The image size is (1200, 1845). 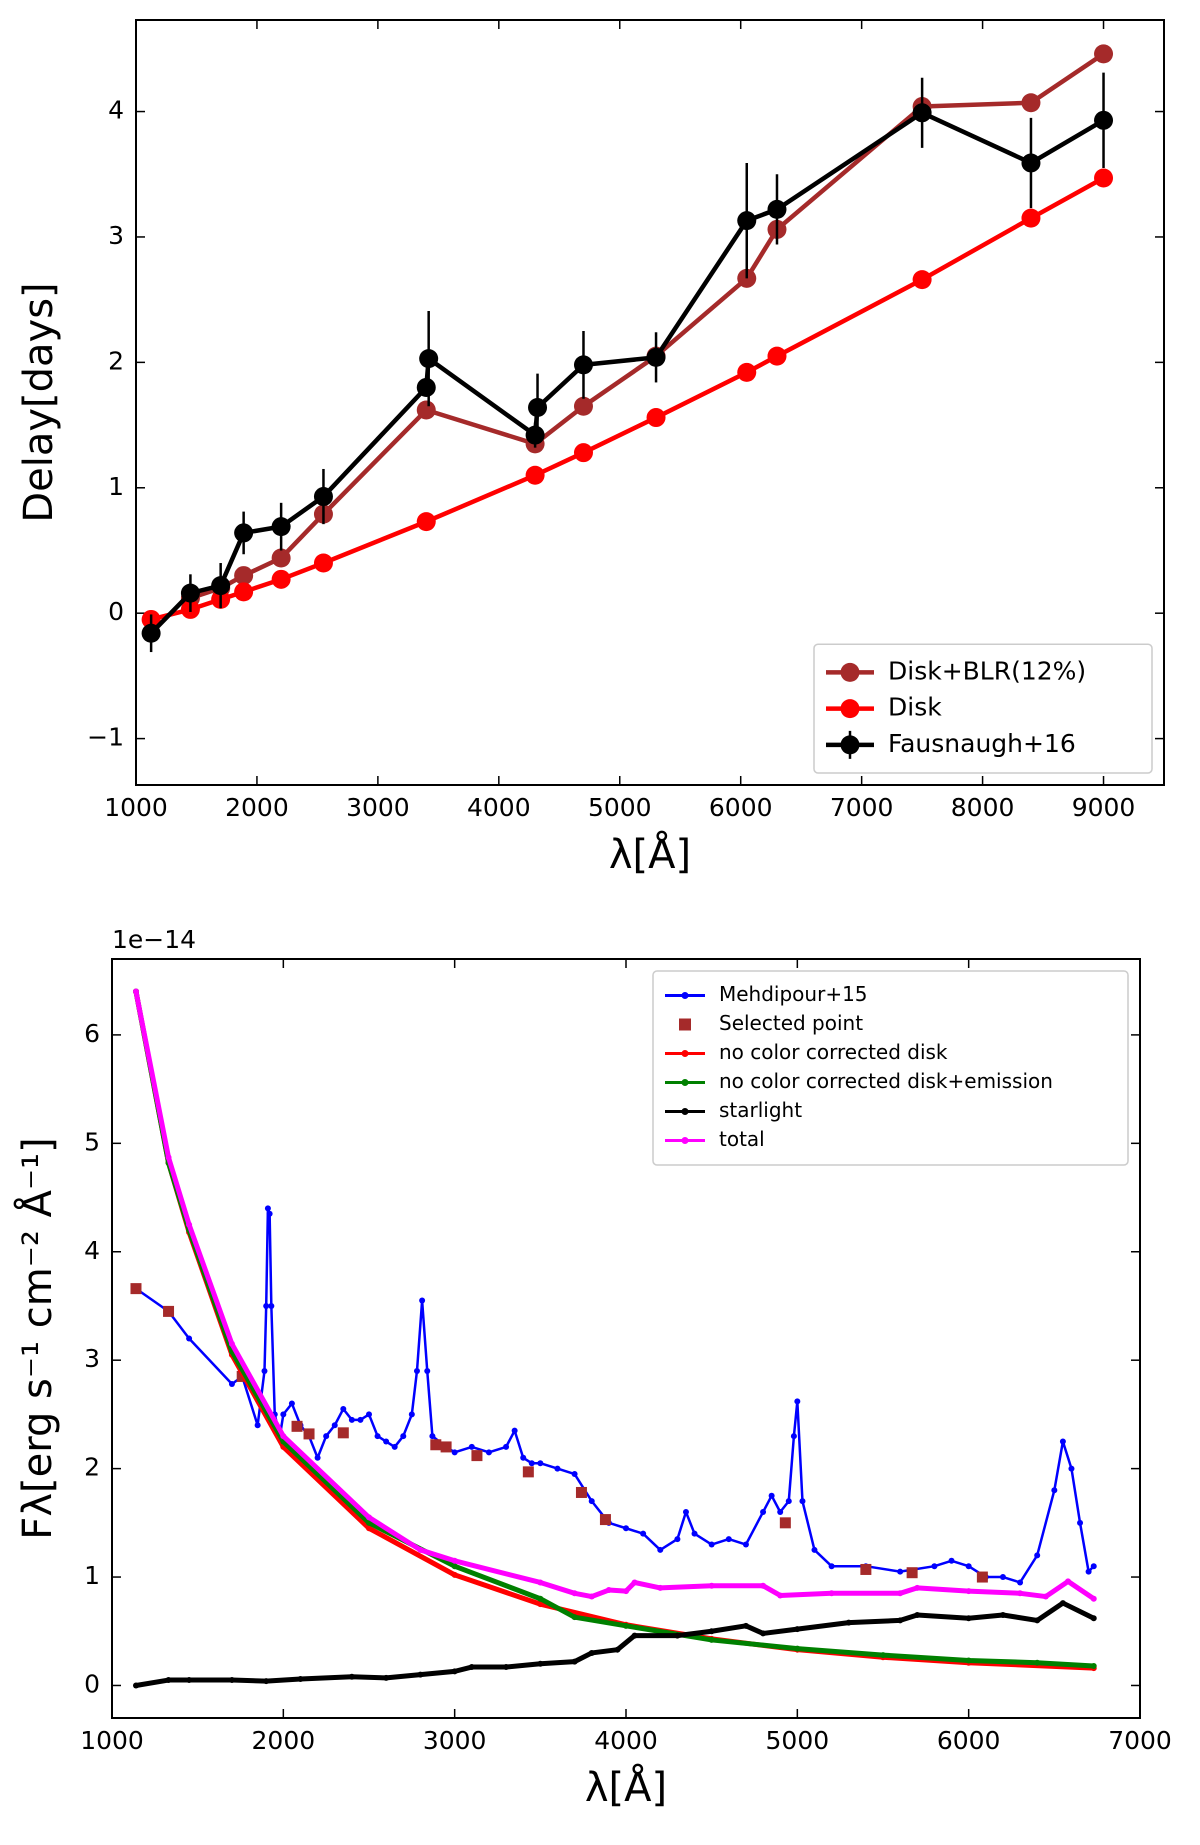 I want to click on x-tick-label: 8000, so click(x=983, y=807).